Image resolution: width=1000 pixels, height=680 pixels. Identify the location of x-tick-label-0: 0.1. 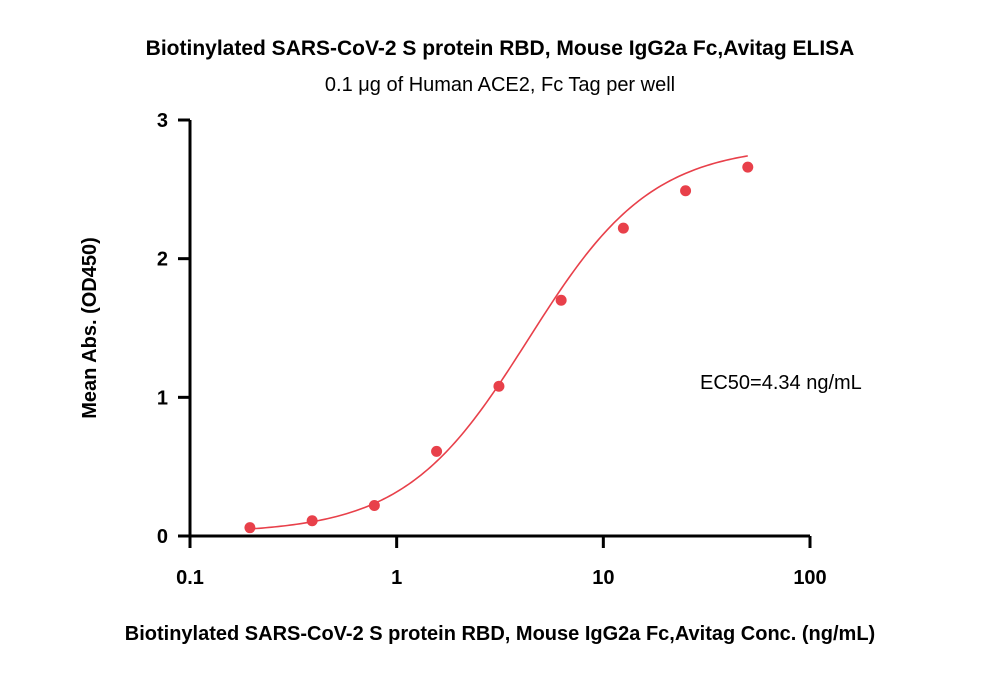
(190, 578).